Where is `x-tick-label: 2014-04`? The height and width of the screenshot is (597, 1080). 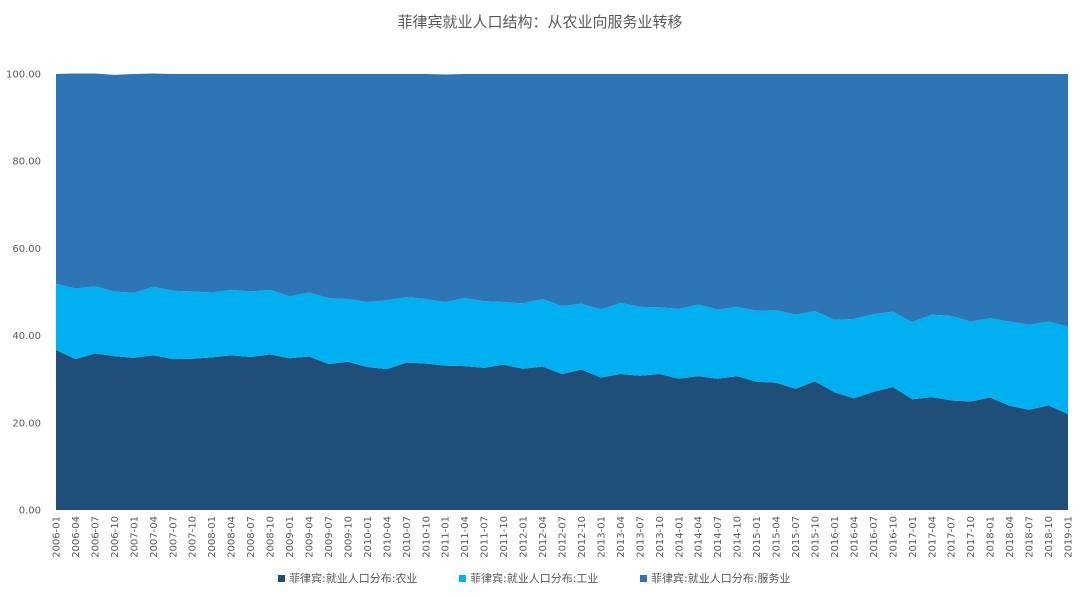 x-tick-label: 2014-04 is located at coordinates (699, 537).